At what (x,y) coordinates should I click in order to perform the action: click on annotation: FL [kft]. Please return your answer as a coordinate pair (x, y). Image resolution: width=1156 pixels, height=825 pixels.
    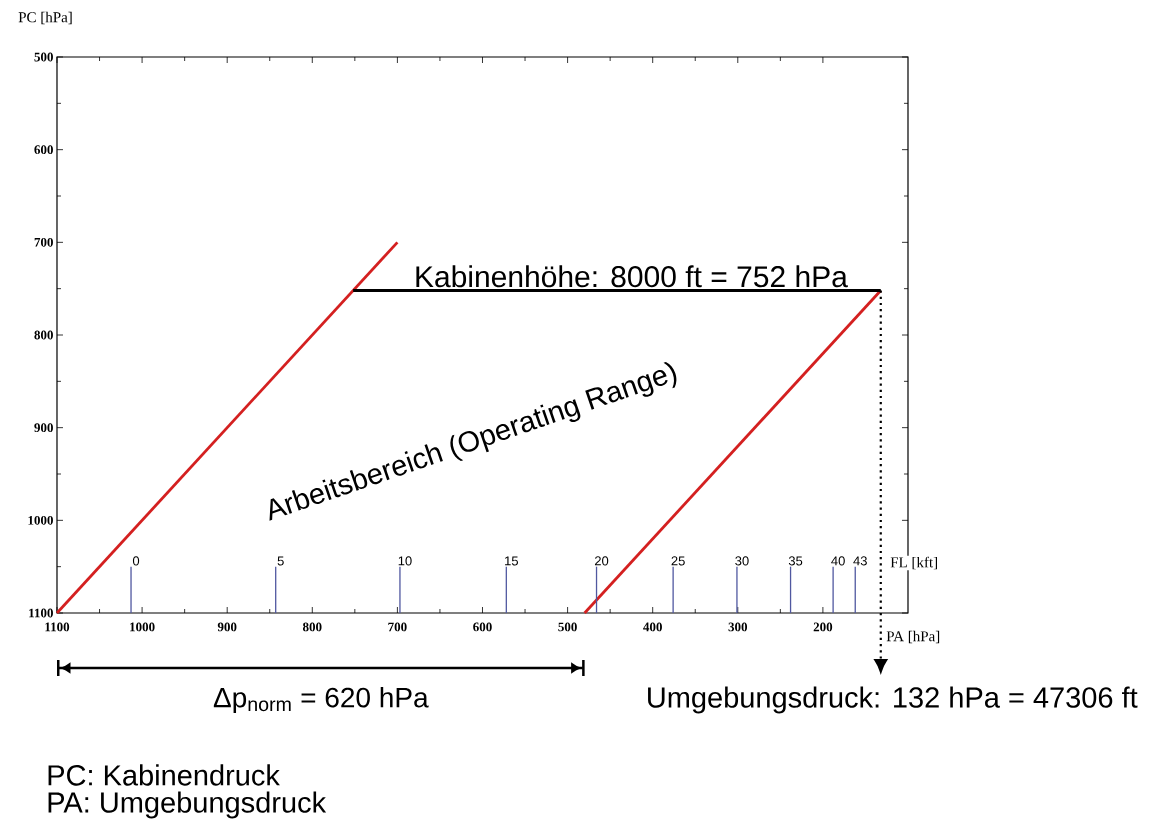
    Looking at the image, I should click on (913, 563).